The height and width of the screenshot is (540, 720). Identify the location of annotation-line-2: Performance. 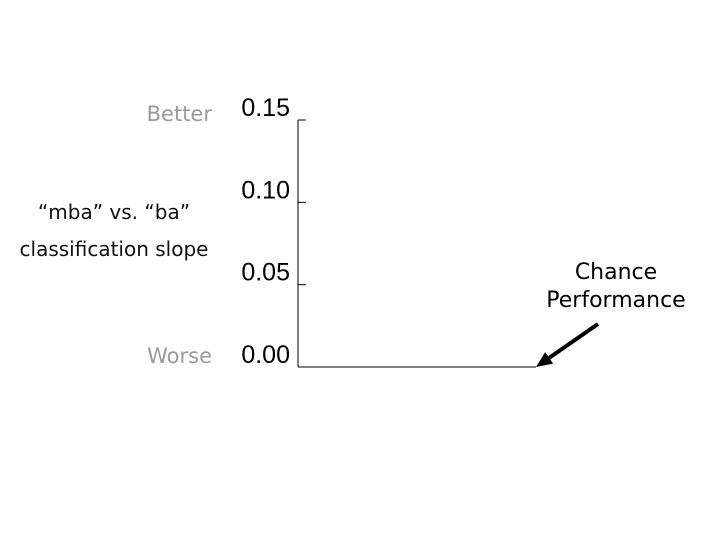
(616, 300).